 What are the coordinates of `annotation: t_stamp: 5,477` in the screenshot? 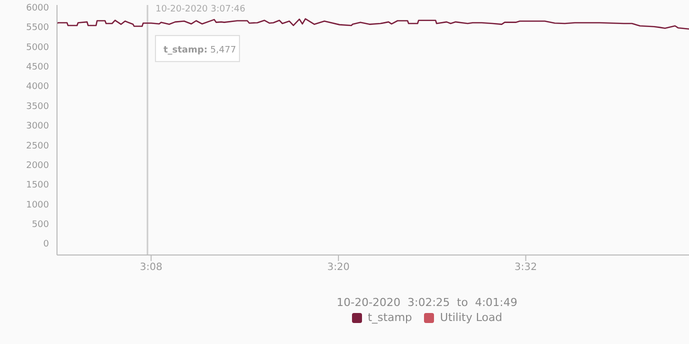 It's located at (199, 51).